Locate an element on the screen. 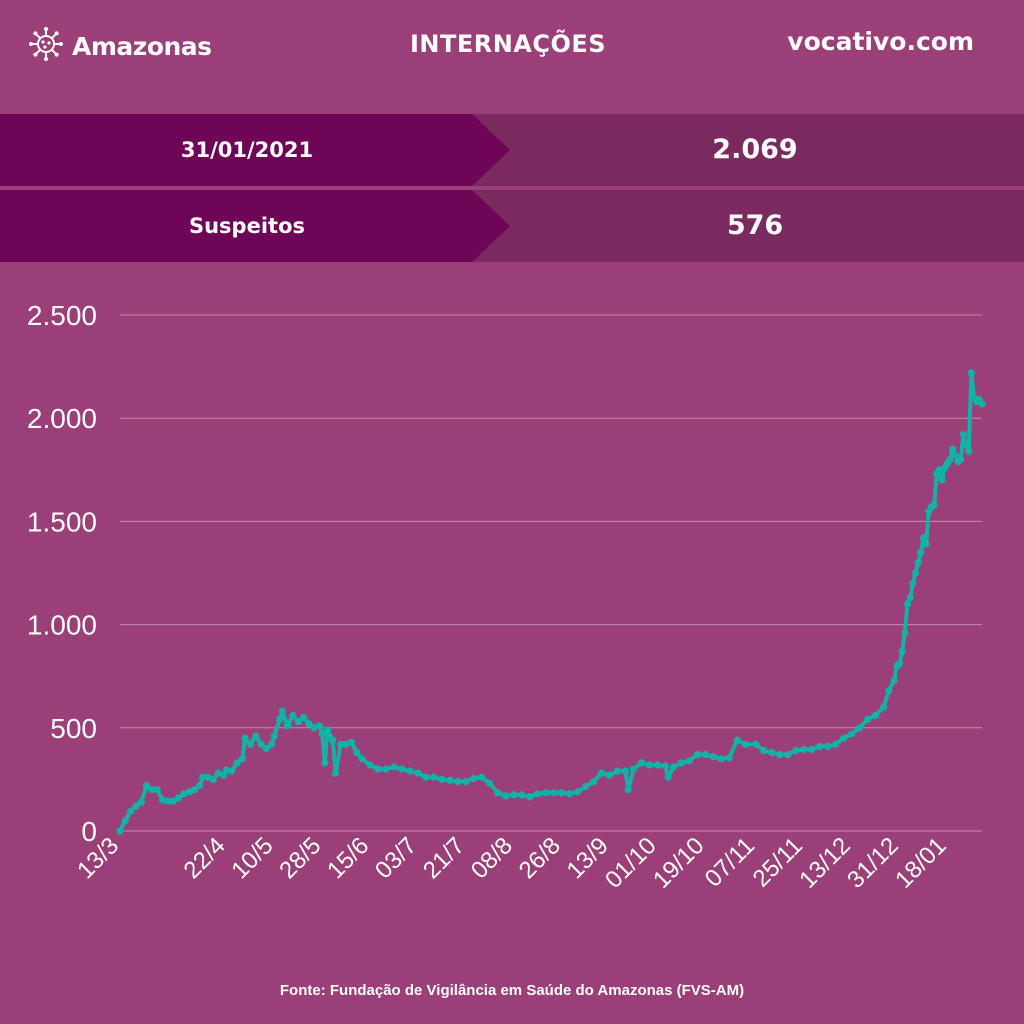 The width and height of the screenshot is (1024, 1024). x-tick-label: 18/01 is located at coordinates (921, 863).